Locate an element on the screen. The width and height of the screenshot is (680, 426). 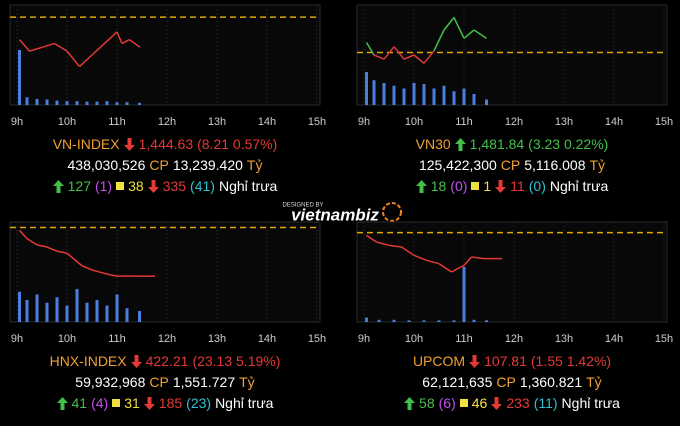
volume: 438,030,526 is located at coordinates (106, 165).